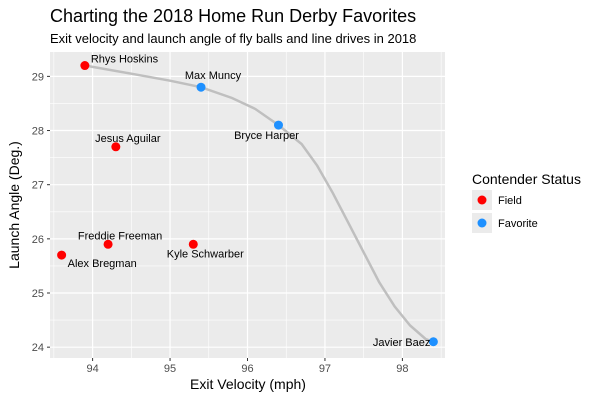 The image size is (600, 400). Describe the element at coordinates (213, 76) in the screenshot. I see `point-label: Max Muncy` at that location.